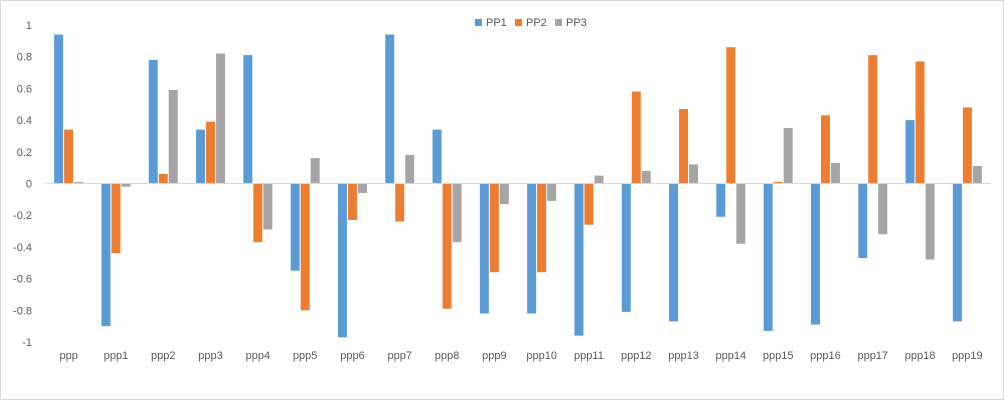 This screenshot has height=401, width=1004. Describe the element at coordinates (504, 194) in the screenshot. I see `bar-pp3-ppp9` at that location.